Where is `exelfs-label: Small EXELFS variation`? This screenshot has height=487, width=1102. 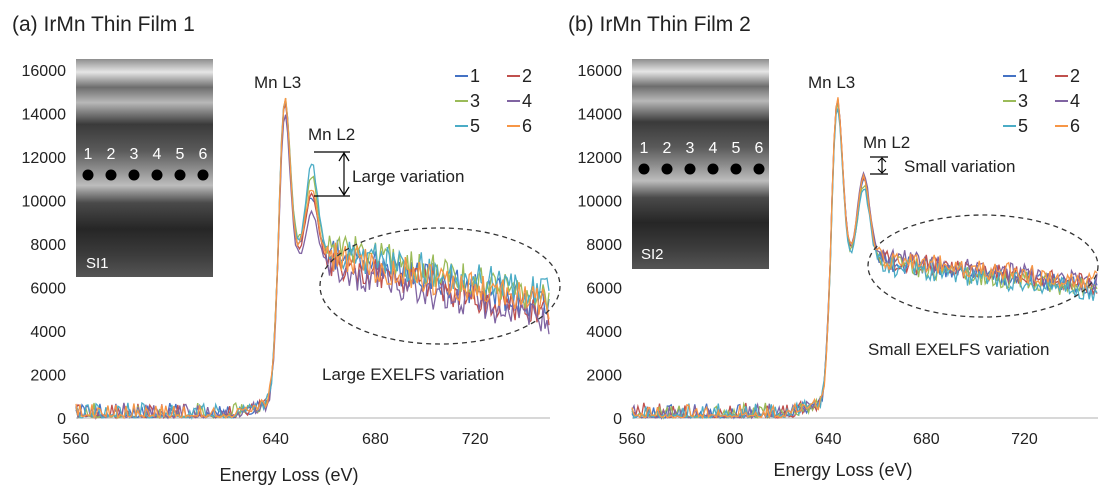
exelfs-label: Small EXELFS variation is located at coordinates (958, 349).